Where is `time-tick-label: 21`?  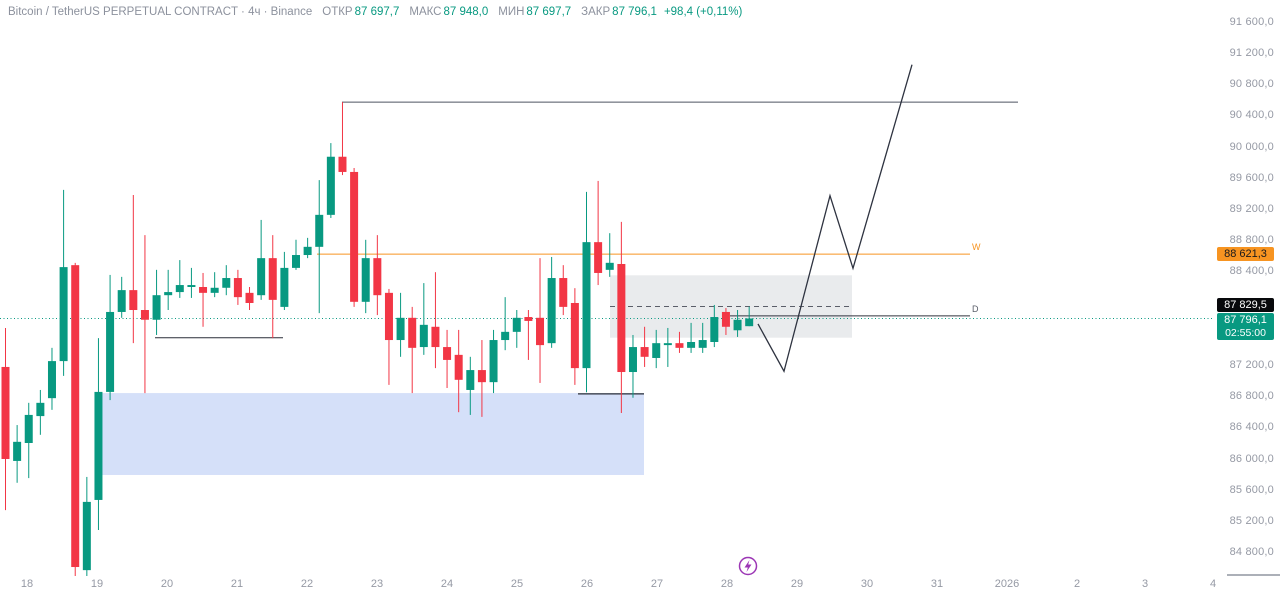 time-tick-label: 21 is located at coordinates (237, 584).